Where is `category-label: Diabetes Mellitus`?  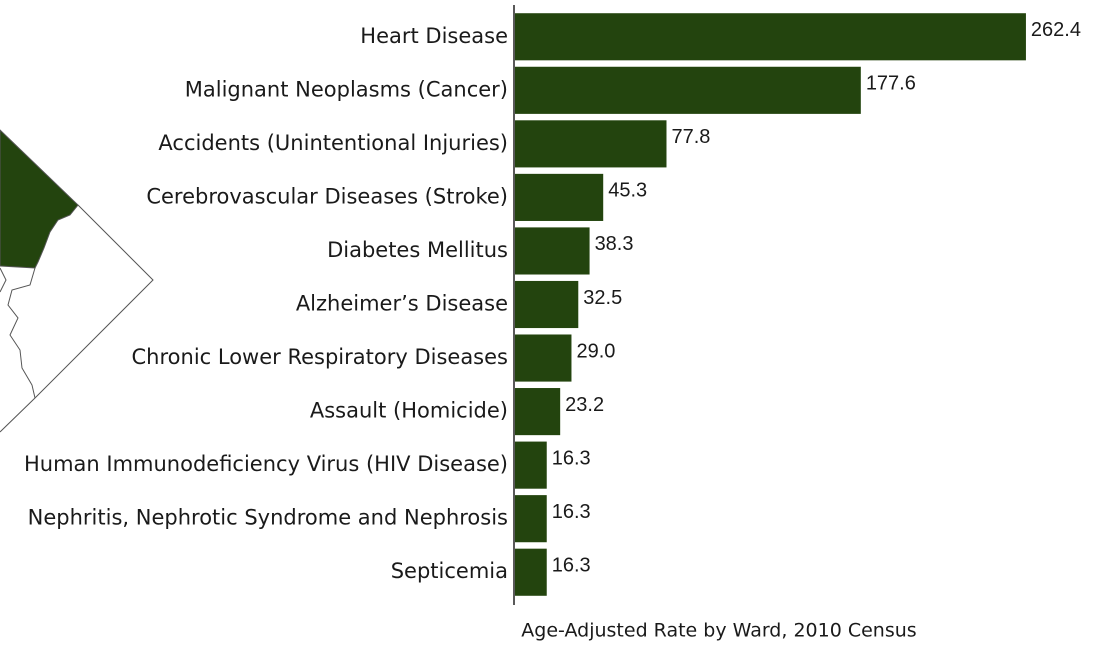 category-label: Diabetes Mellitus is located at coordinates (417, 250).